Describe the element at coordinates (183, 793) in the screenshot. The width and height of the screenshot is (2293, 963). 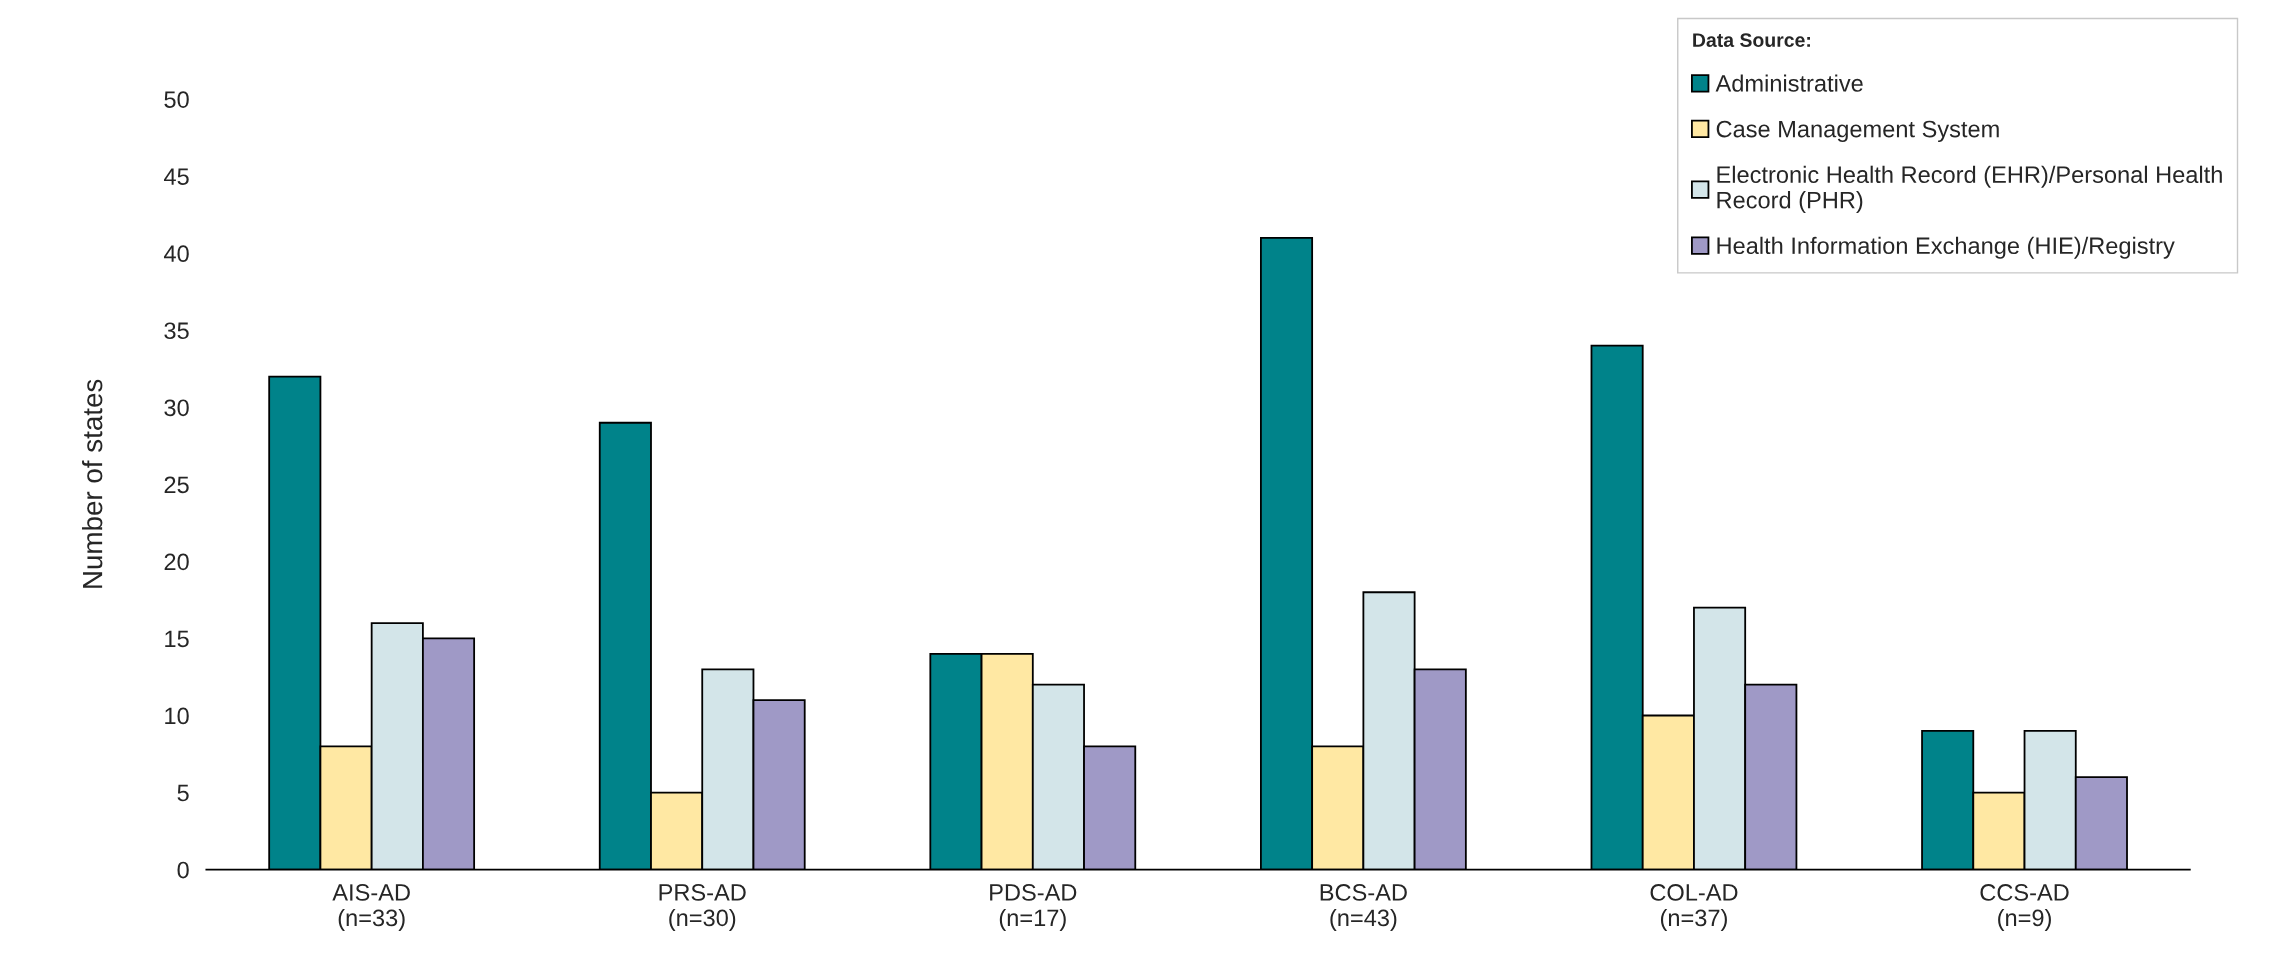
I see `y-tick-label: 5` at that location.